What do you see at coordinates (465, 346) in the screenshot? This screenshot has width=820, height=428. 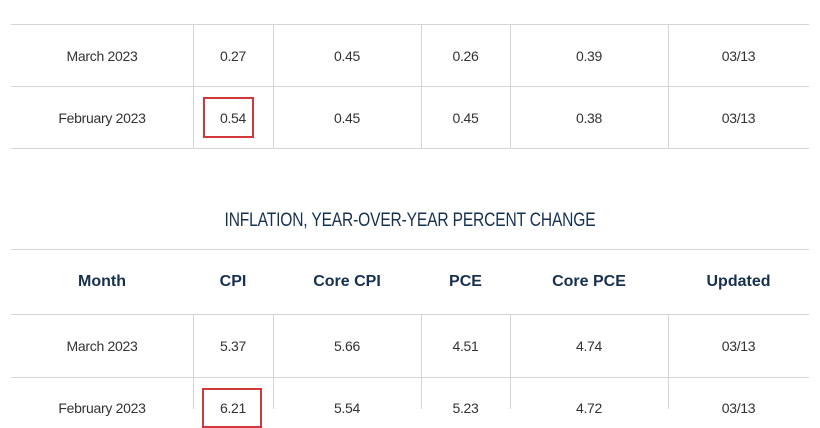 I see `table-cell: 4.51` at bounding box center [465, 346].